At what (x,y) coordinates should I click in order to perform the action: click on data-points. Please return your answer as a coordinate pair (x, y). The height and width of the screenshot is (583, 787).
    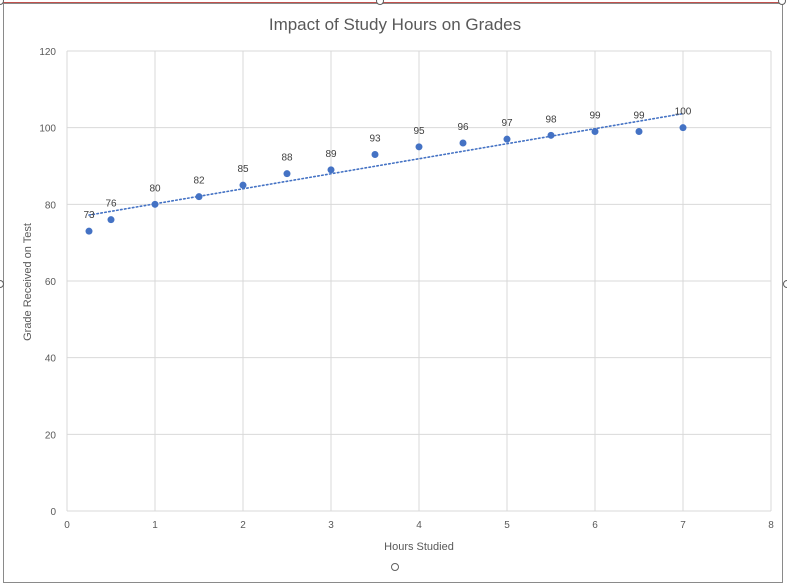
    Looking at the image, I should click on (386, 179).